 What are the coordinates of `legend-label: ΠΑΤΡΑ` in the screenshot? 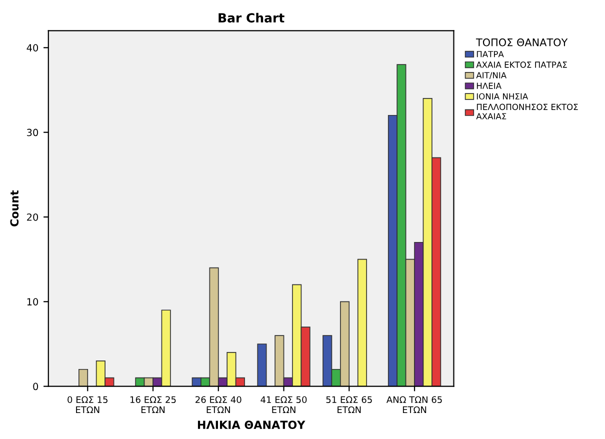 It's located at (490, 54).